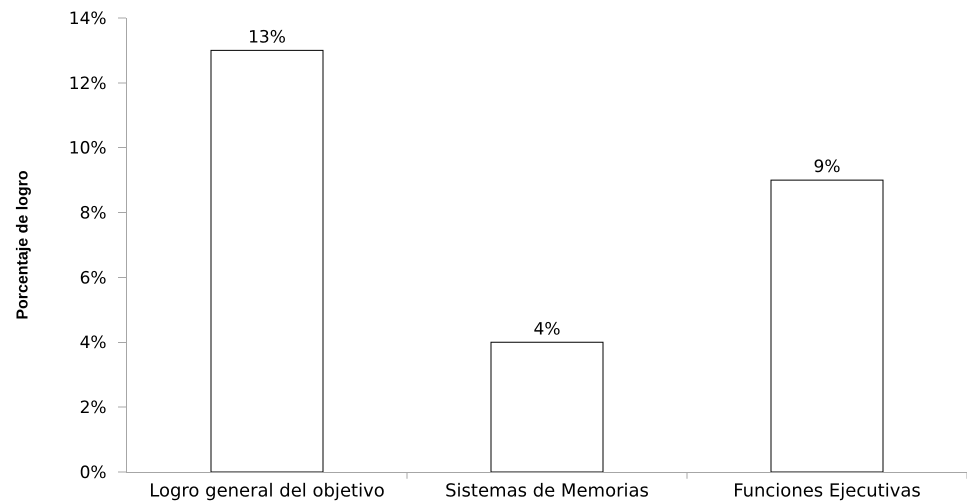 This screenshot has width=969, height=504. Describe the element at coordinates (93, 278) in the screenshot. I see `y-tick-label: 6%` at that location.